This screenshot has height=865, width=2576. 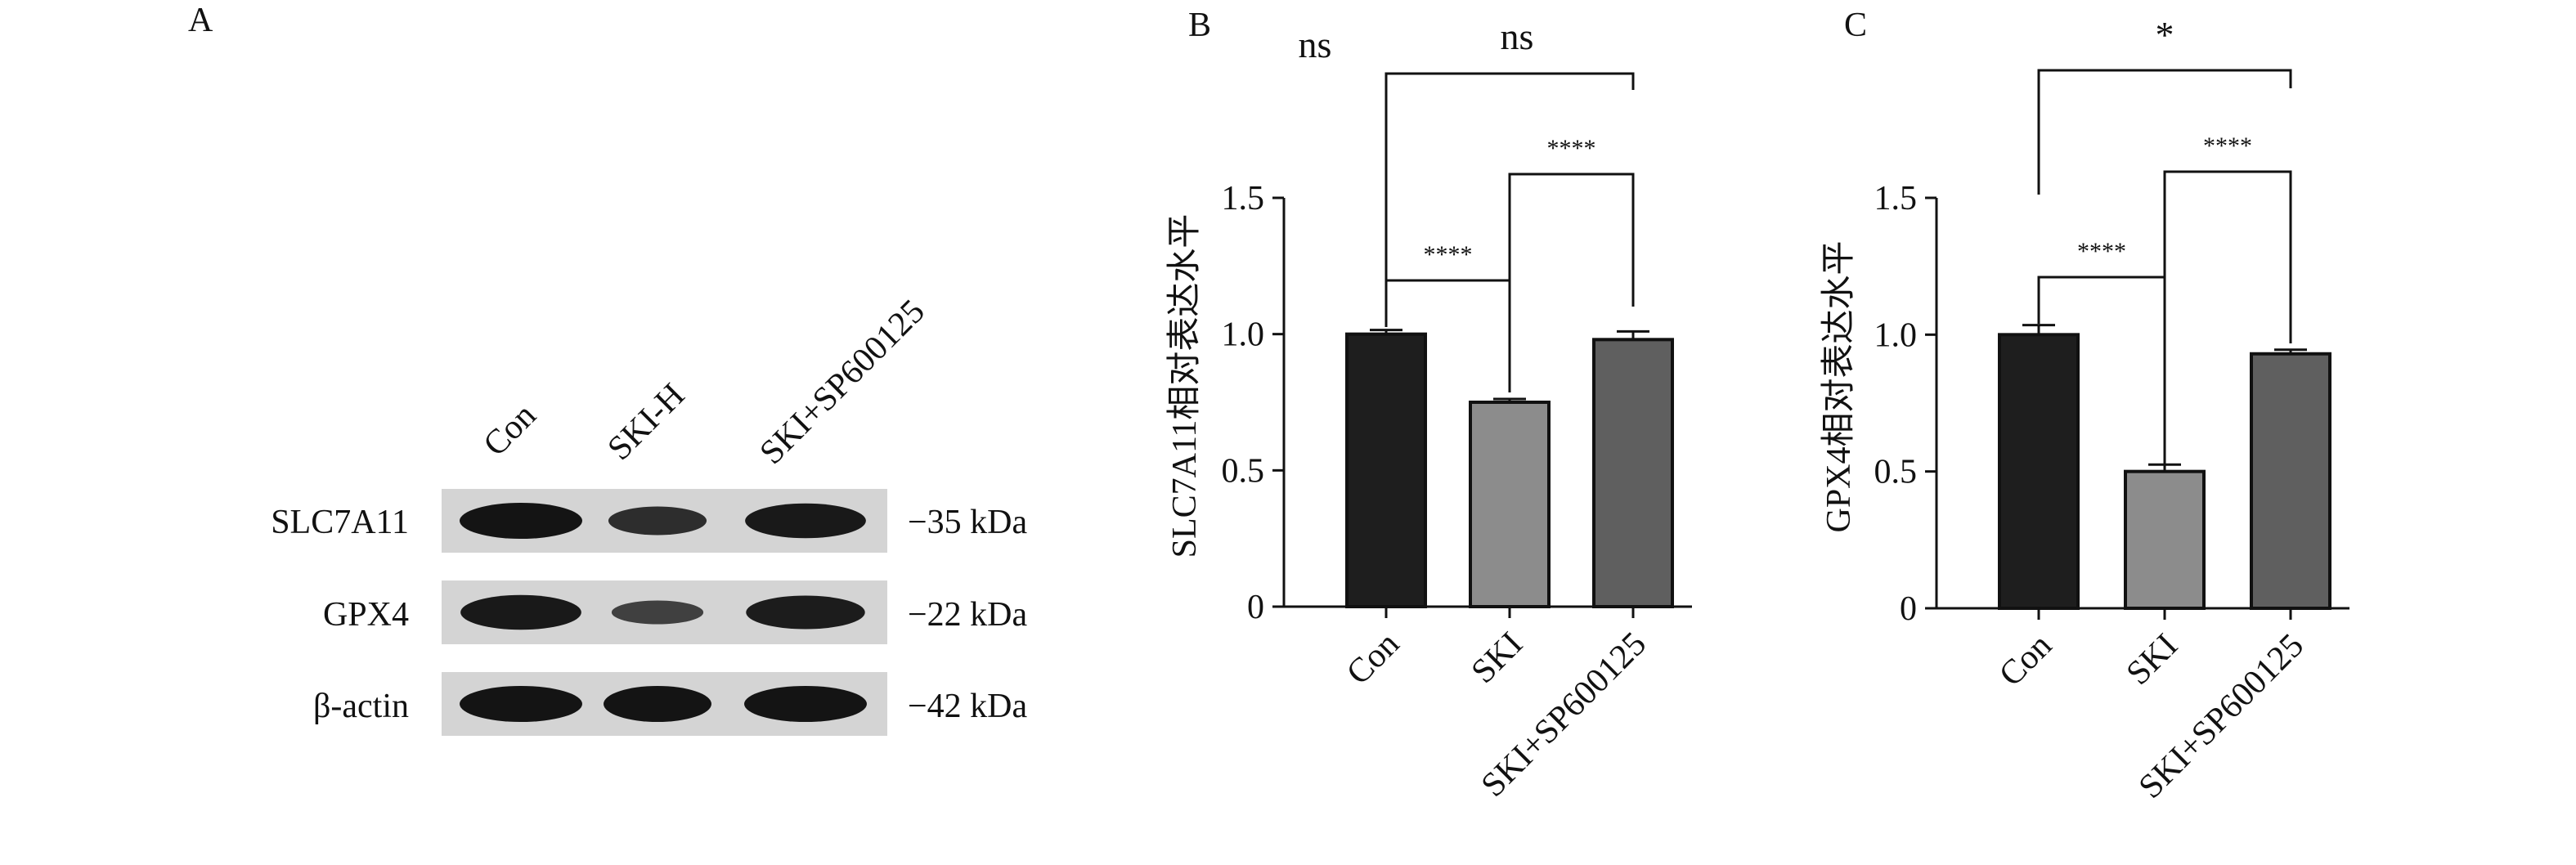 I want to click on protein-label-gpx4: GPX4, so click(x=366, y=615).